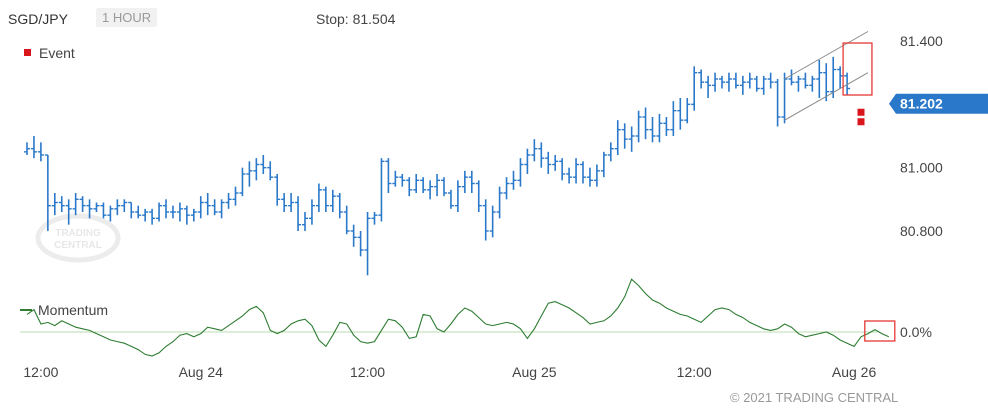 The height and width of the screenshot is (415, 988). I want to click on momentum-legend-label: Momentum, so click(73, 310).